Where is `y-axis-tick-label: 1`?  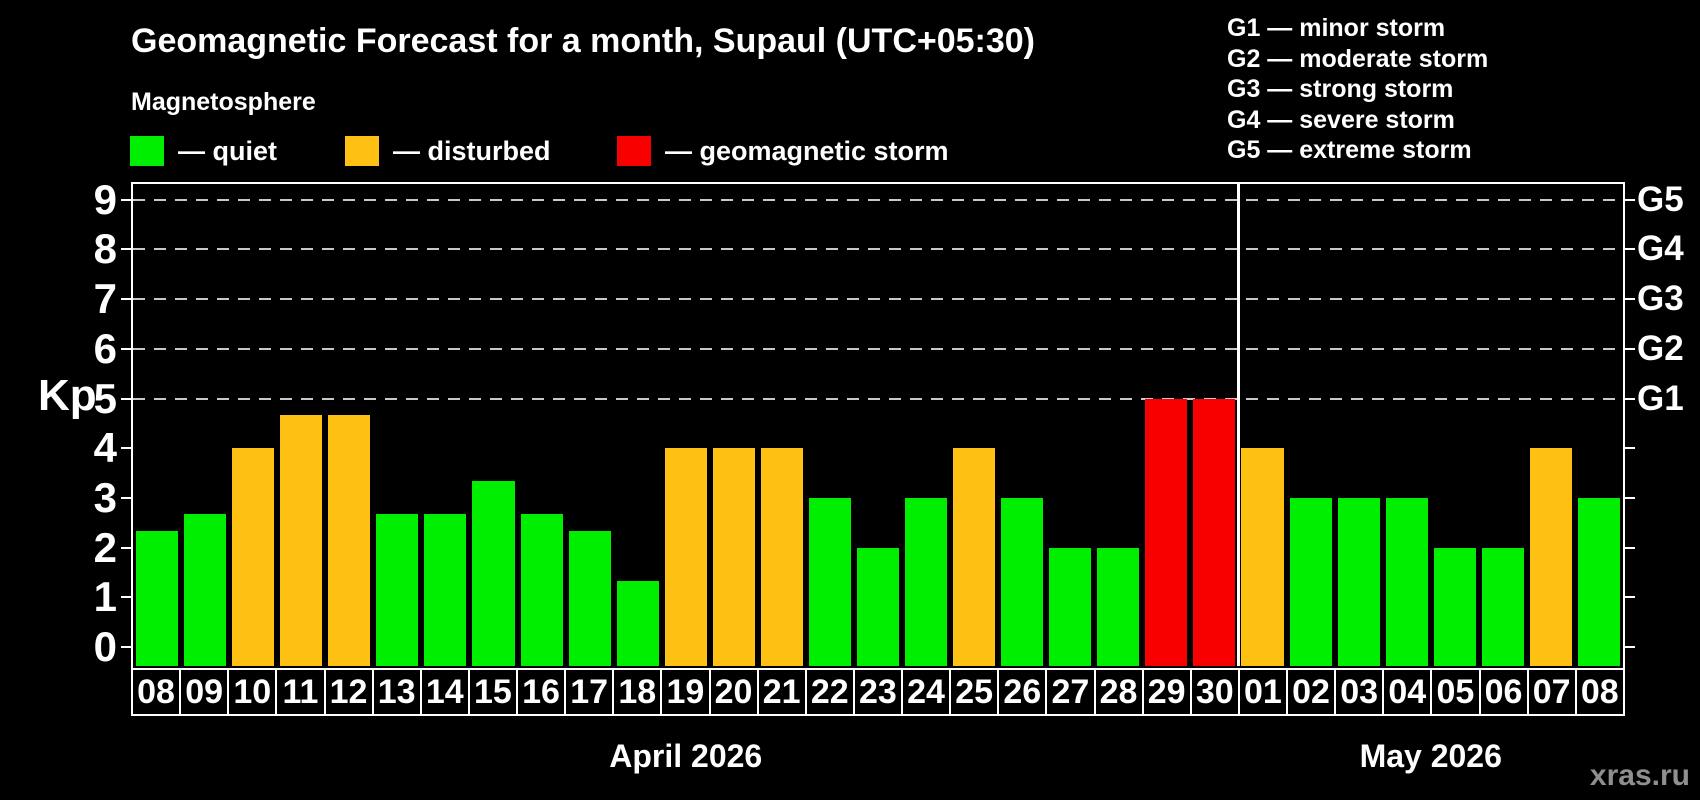 y-axis-tick-label: 1 is located at coordinates (105, 597).